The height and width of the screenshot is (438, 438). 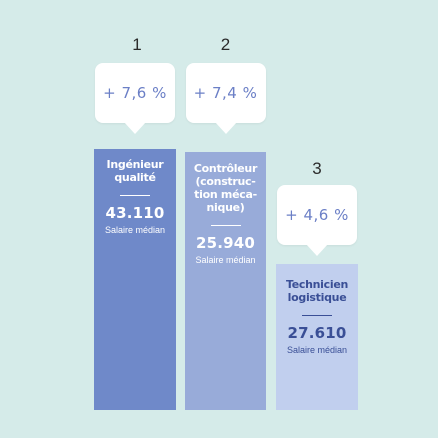 I want to click on rank-label: 3, so click(x=317, y=168).